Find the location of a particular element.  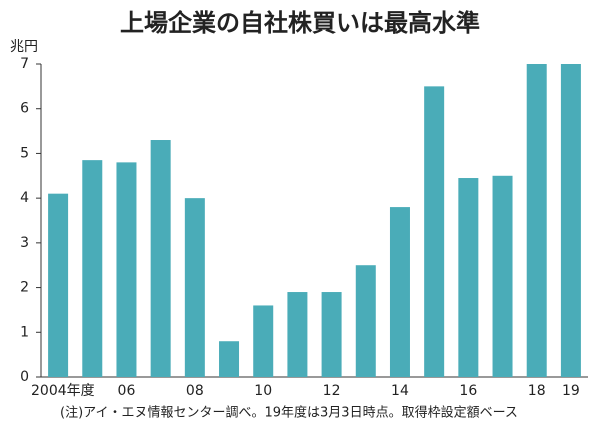

x-tick-label: 14 is located at coordinates (400, 391).